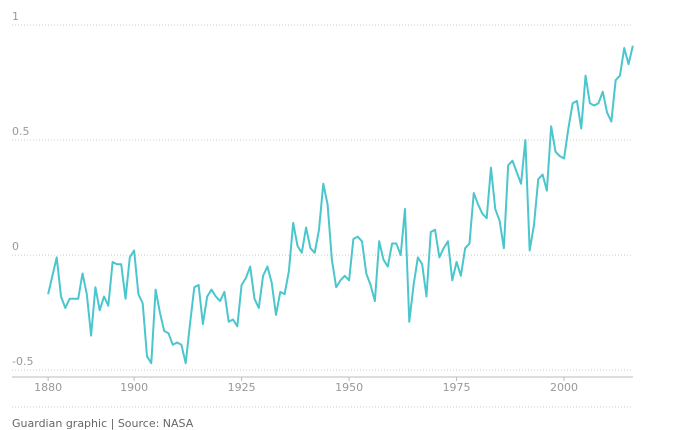 Image resolution: width=678 pixels, height=430 pixels. What do you see at coordinates (564, 387) in the screenshot?
I see `x-tick-label: 2000` at bounding box center [564, 387].